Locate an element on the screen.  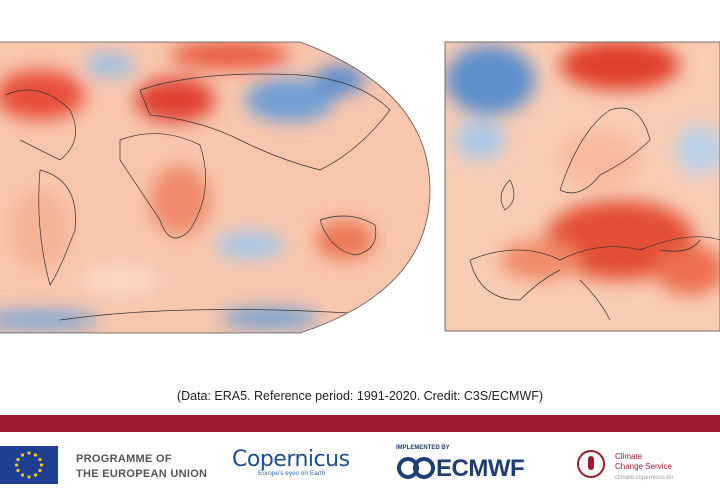
footer-band is located at coordinates (360, 423).